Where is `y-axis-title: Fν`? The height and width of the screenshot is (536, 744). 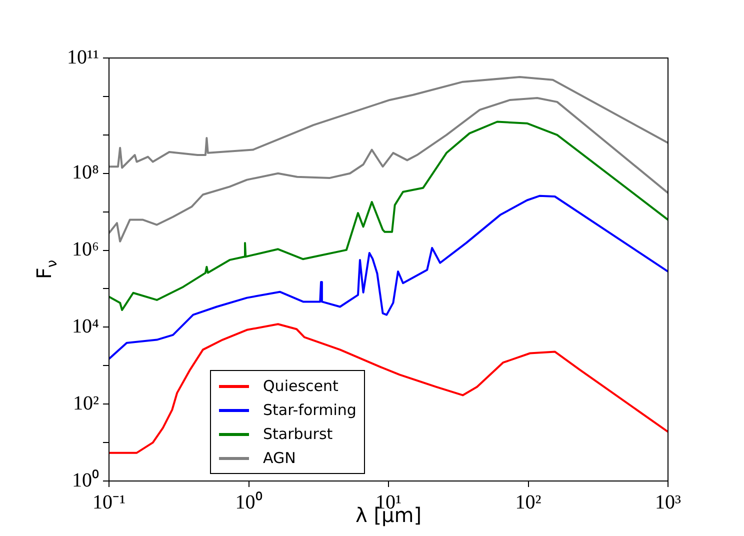 y-axis-title: Fν is located at coordinates (46, 270).